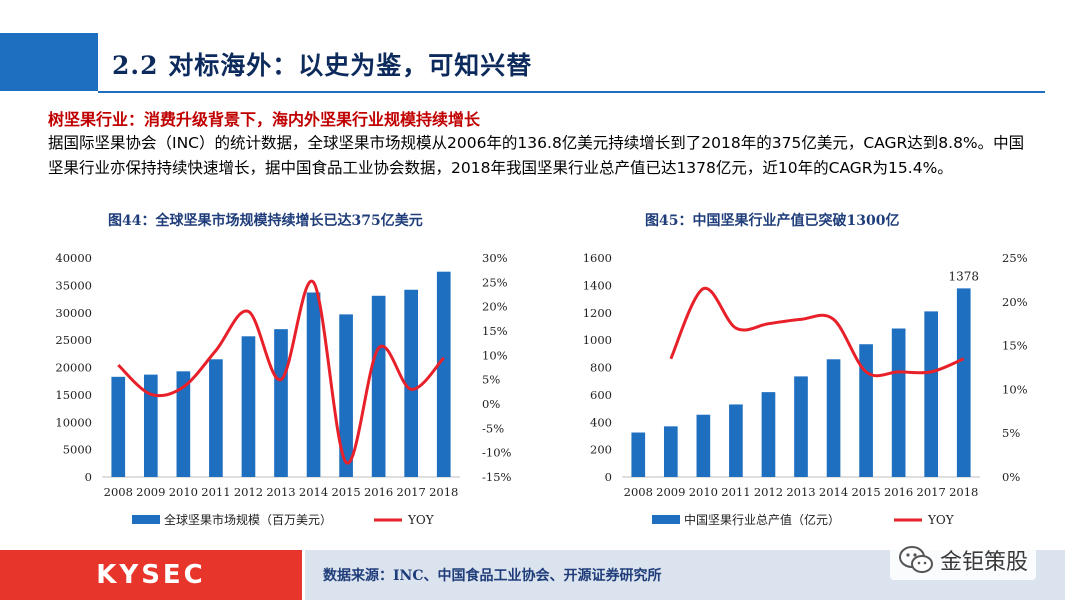 This screenshot has width=1080, height=607. What do you see at coordinates (77, 450) in the screenshot?
I see `left-axis-tick-label: 5000` at bounding box center [77, 450].